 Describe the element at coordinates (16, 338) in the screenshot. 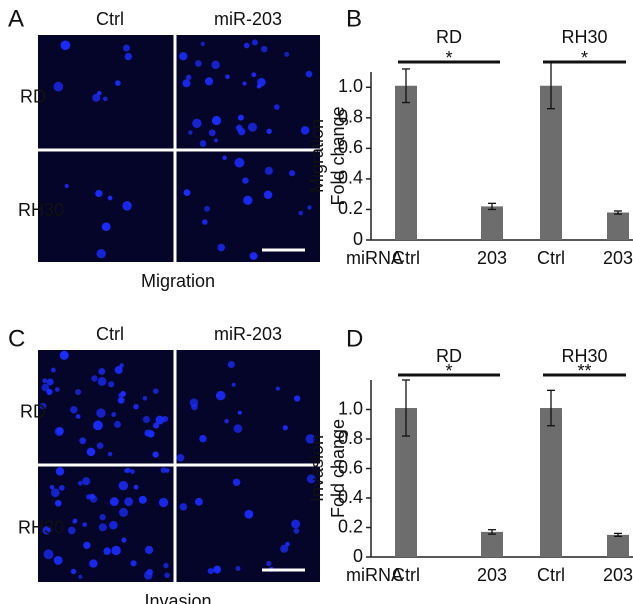

I see `panel-label: C` at that location.